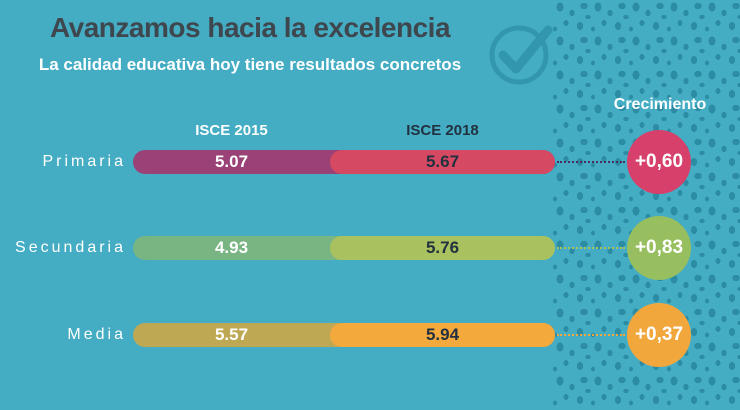 The image size is (740, 410). I want to click on value-isce-2015: 5.57, so click(231, 334).